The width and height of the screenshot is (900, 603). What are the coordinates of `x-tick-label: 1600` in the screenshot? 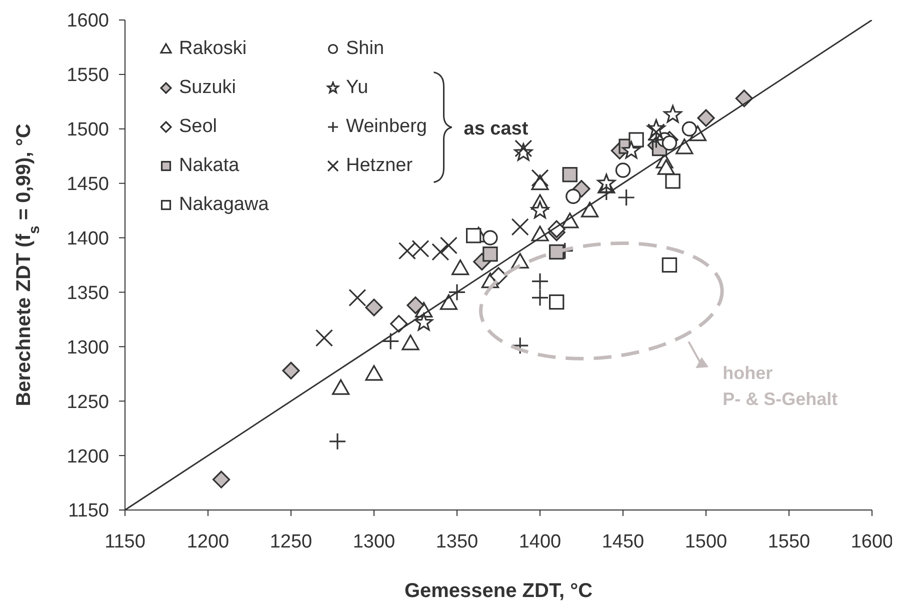 It's located at (872, 541).